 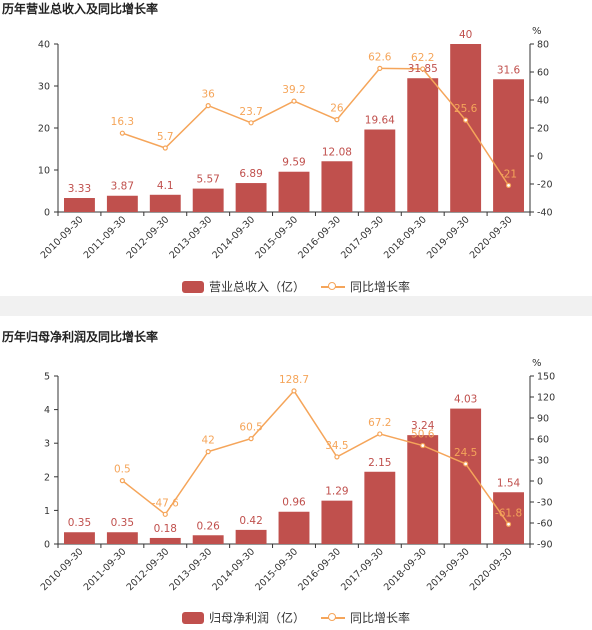 What do you see at coordinates (256, 618) in the screenshot?
I see `legend-label: 归母净利润（亿）` at bounding box center [256, 618].